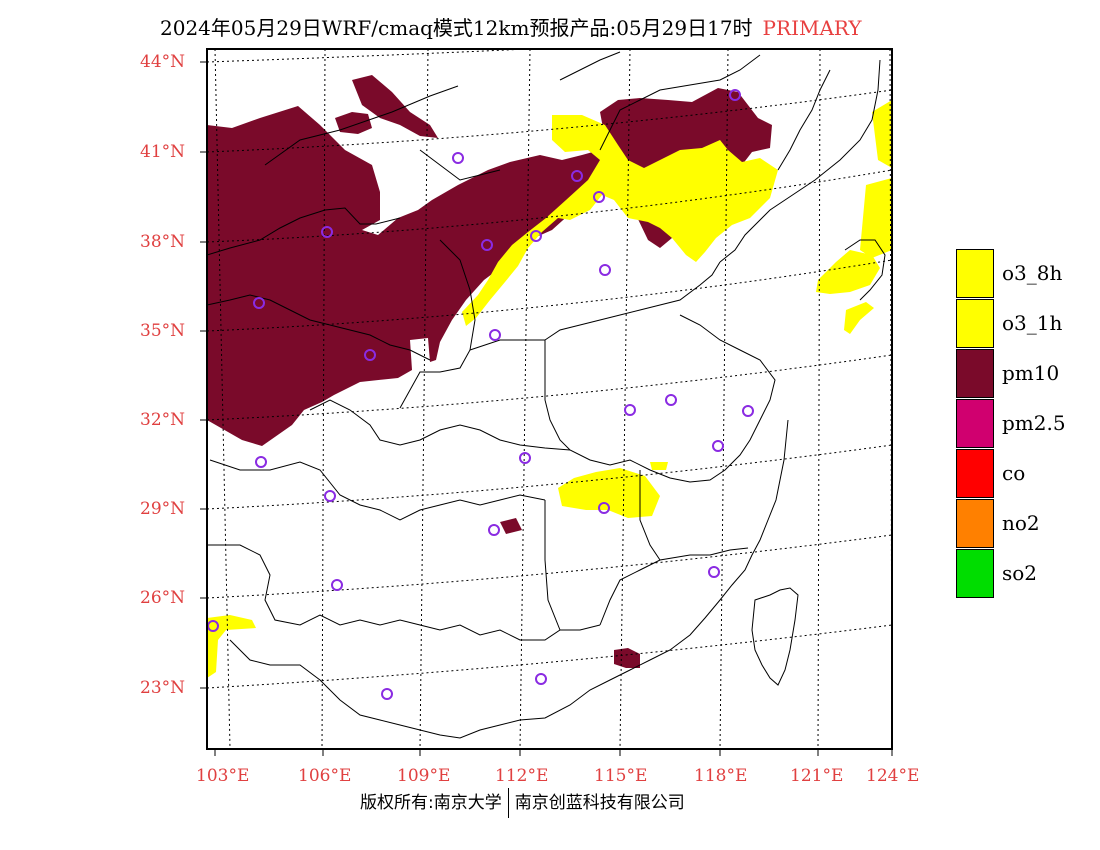 The width and height of the screenshot is (1100, 850). Describe the element at coordinates (325, 776) in the screenshot. I see `lon-label-106: 106°E` at that location.